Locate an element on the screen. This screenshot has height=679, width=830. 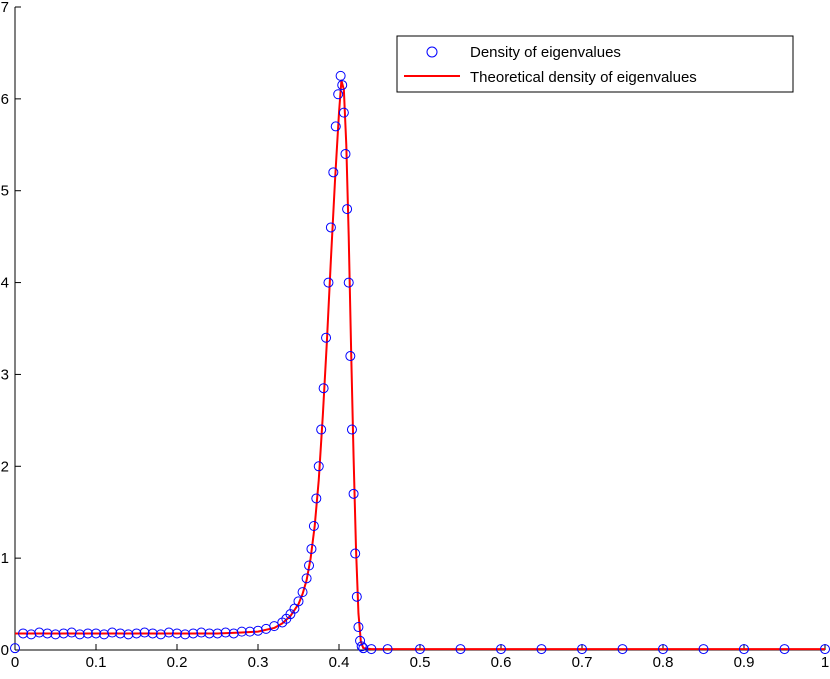
y-tick-label: 0 is located at coordinates (5, 650).